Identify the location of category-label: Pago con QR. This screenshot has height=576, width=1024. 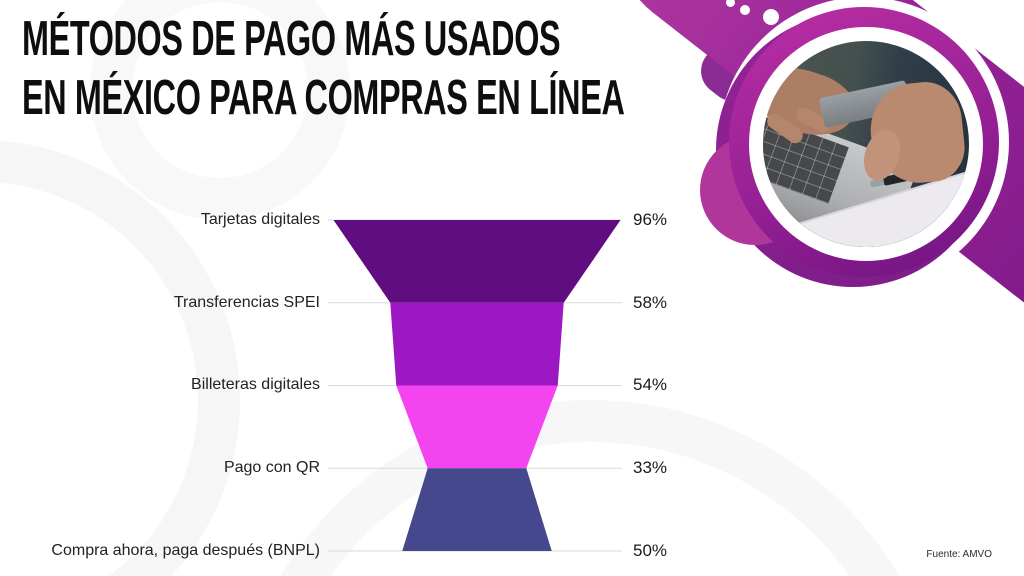
(271, 467).